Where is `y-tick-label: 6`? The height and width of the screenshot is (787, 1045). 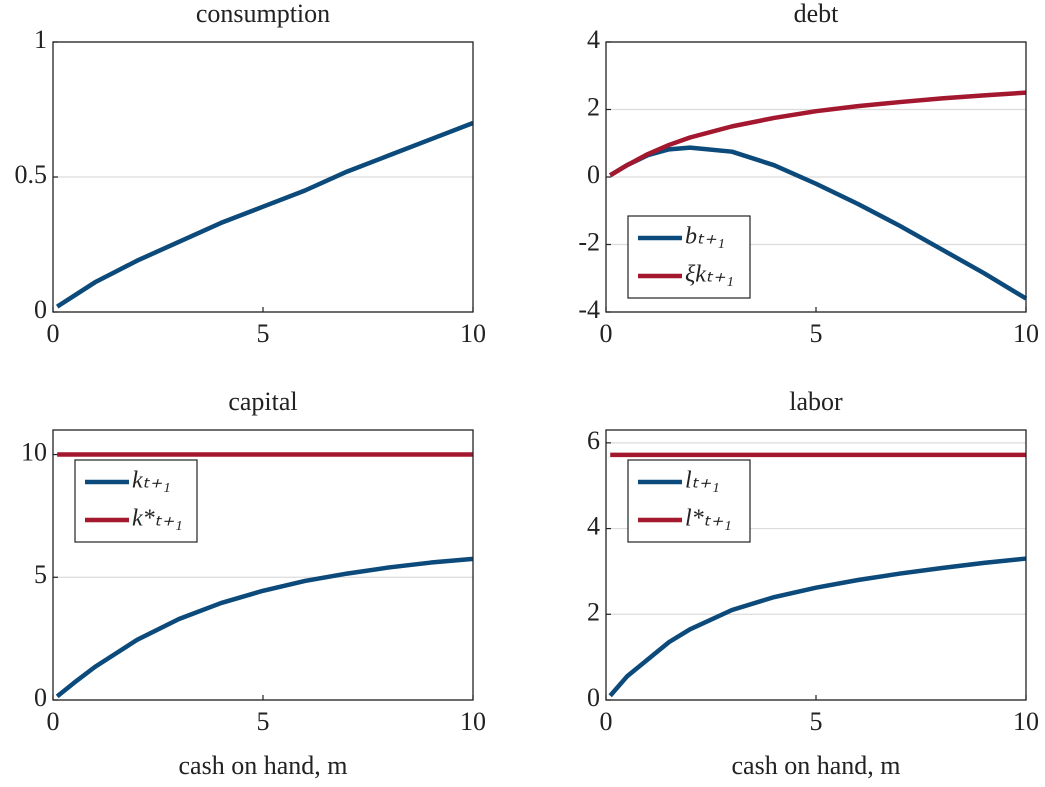
y-tick-label: 6 is located at coordinates (593, 440).